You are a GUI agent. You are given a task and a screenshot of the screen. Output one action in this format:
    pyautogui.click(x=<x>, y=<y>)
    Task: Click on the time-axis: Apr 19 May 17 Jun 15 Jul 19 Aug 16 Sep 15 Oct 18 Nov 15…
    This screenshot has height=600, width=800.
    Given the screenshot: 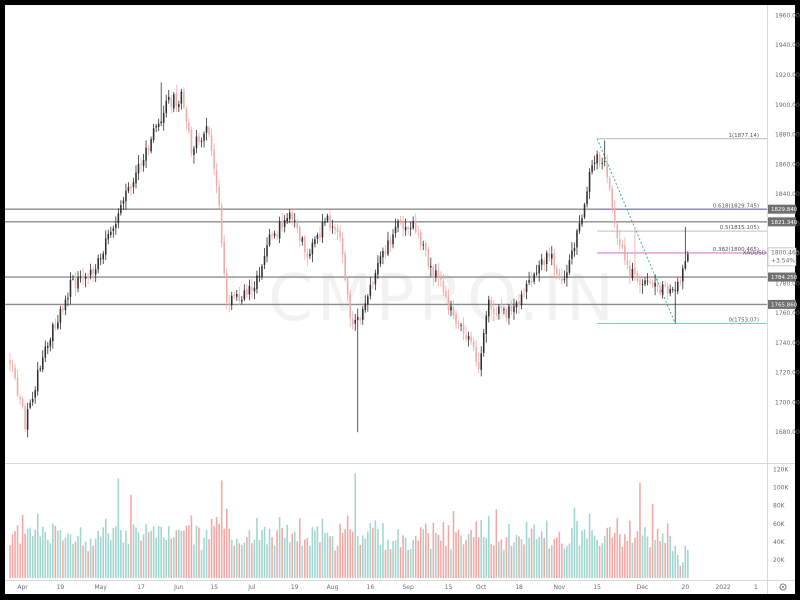 What is the action you would take?
    pyautogui.click(x=387, y=587)
    